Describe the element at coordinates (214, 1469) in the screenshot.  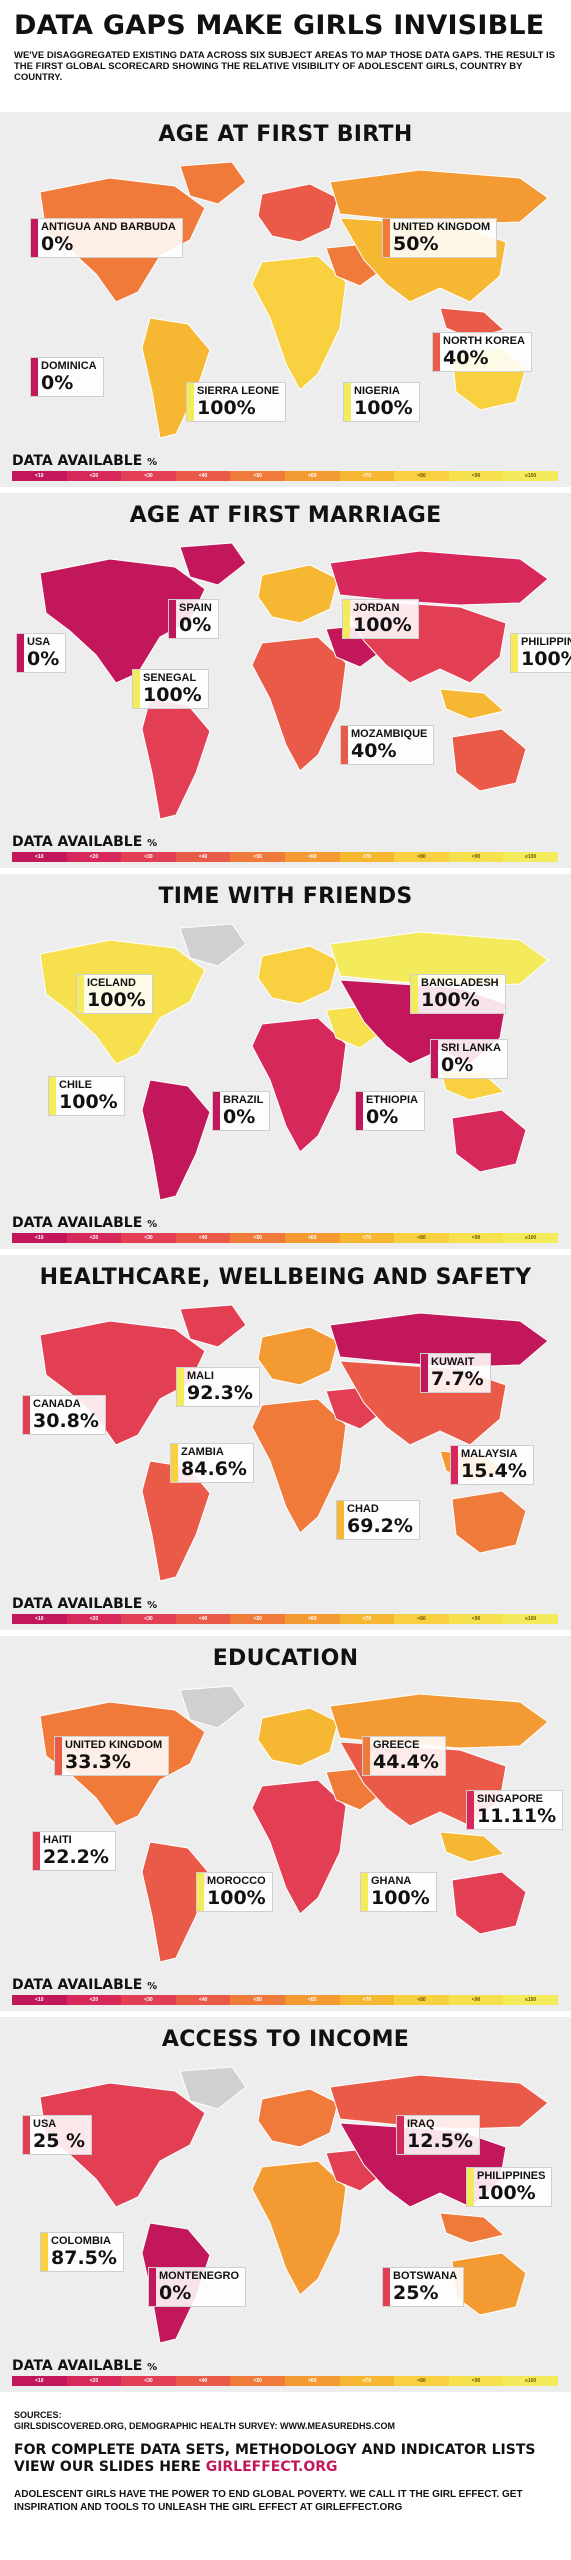
I see `country-value: 84.6%` at that location.